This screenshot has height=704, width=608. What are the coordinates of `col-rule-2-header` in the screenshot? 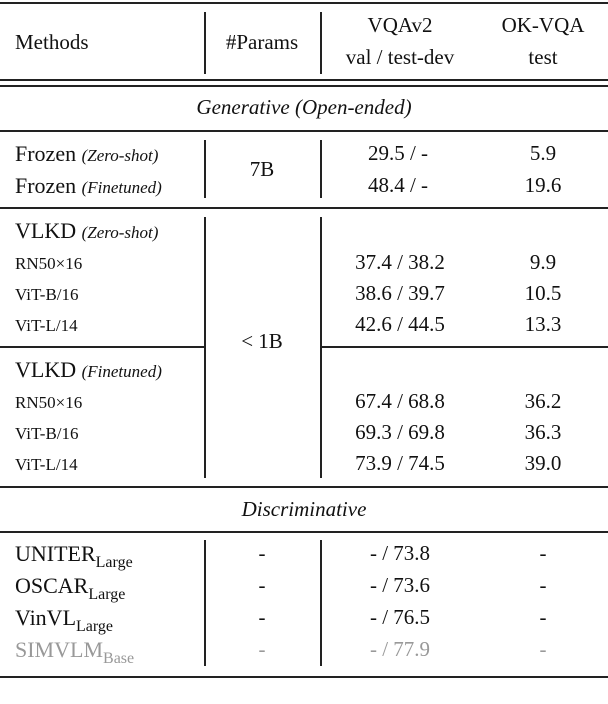 It's located at (321, 43).